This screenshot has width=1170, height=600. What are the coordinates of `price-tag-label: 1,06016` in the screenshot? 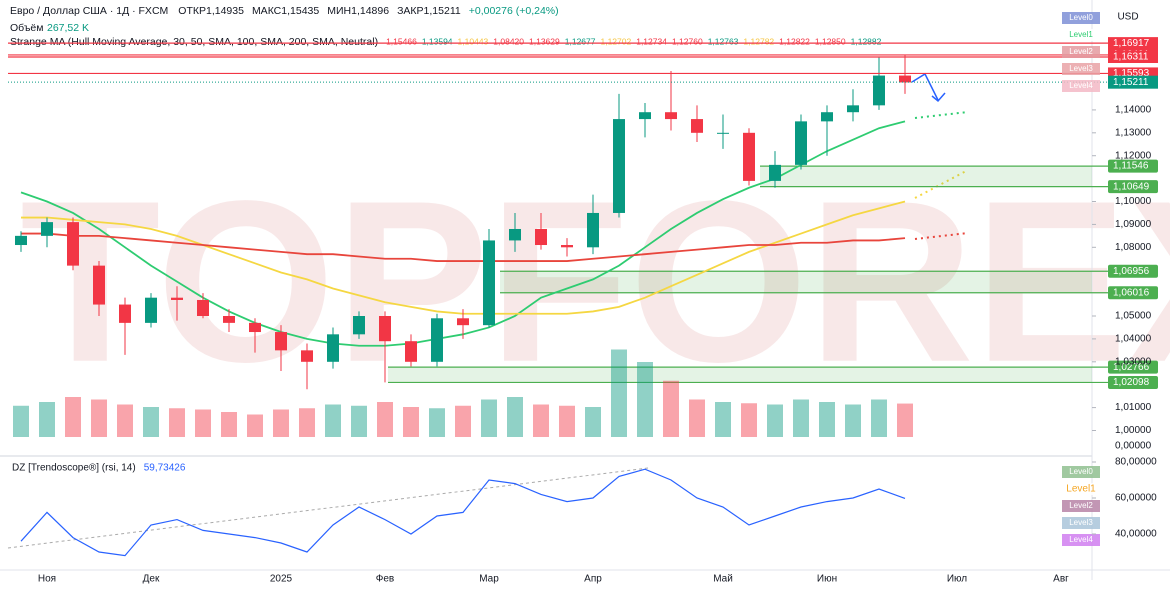 It's located at (1131, 292).